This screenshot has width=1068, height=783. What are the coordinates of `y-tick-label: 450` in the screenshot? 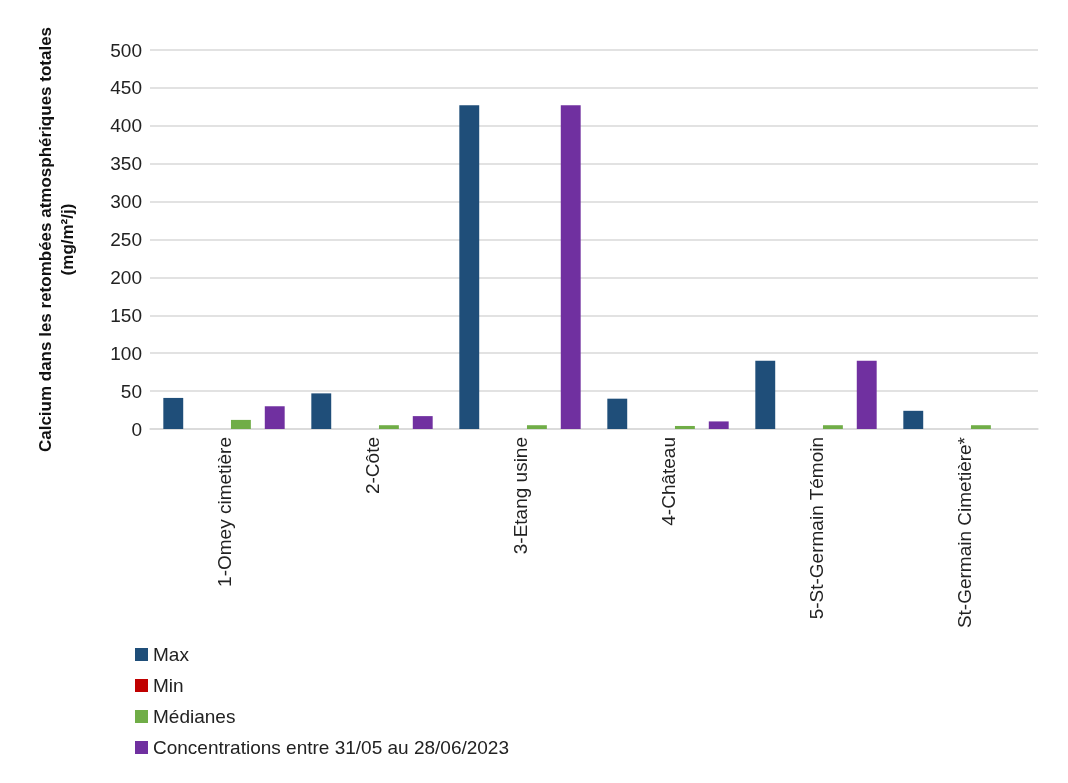 It's located at (126, 88).